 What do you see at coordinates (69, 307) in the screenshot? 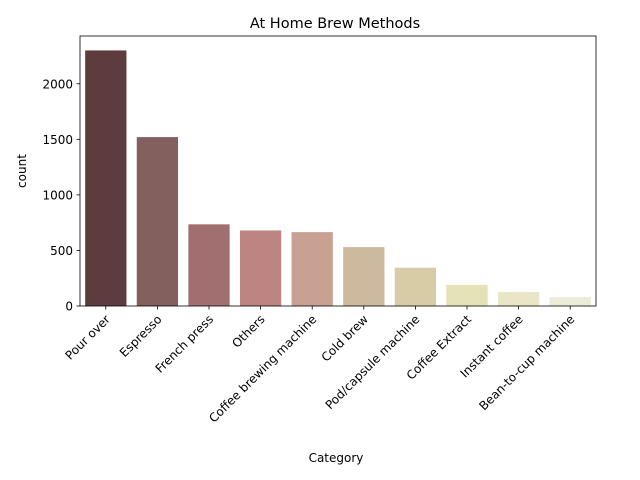
I see `y-tick-label: 0` at bounding box center [69, 307].